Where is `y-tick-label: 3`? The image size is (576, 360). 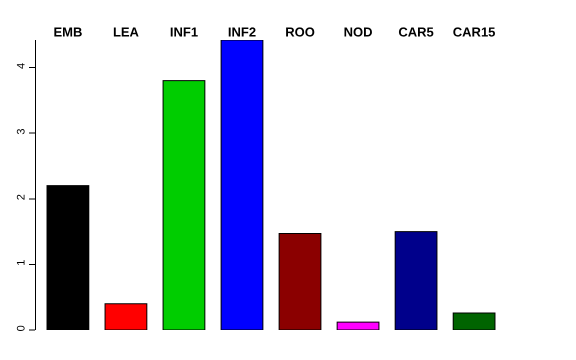 y-tick-label: 3 is located at coordinates (22, 131).